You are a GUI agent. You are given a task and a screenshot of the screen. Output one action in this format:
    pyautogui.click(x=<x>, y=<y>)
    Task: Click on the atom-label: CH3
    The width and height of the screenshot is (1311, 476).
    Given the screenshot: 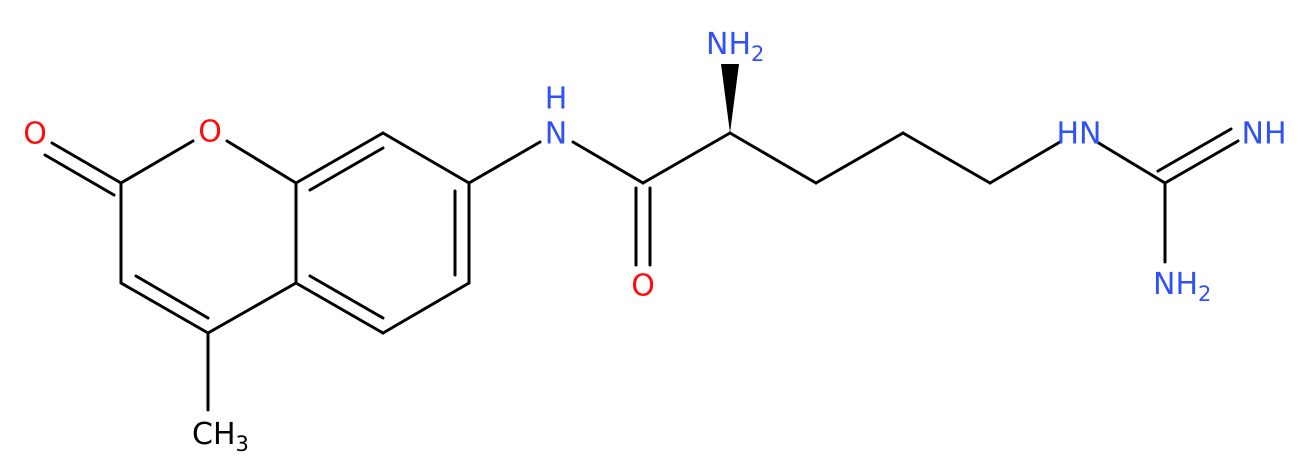 What is the action you would take?
    pyautogui.click(x=220, y=437)
    